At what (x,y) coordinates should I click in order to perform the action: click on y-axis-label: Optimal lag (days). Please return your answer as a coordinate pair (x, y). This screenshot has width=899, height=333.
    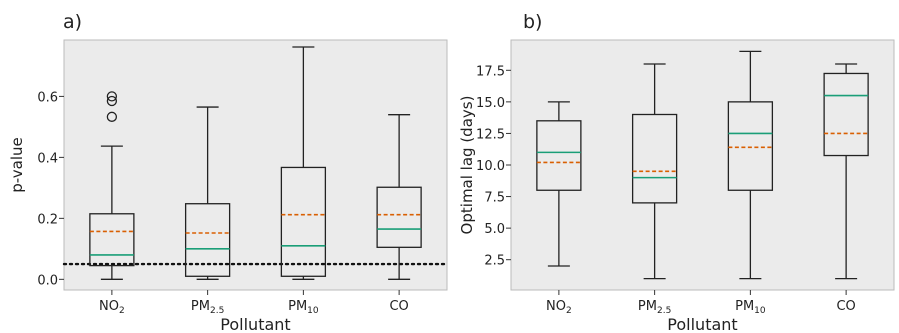
    Looking at the image, I should click on (467, 165).